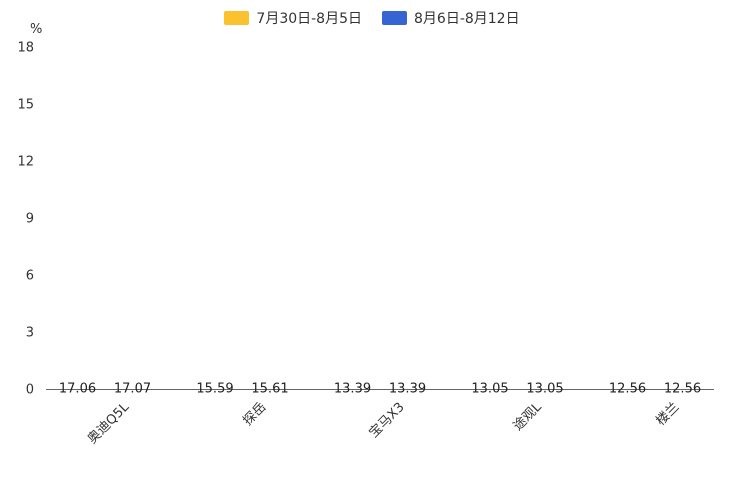 This screenshot has width=744, height=496. I want to click on legend-label: 8月6日-8月12日, so click(467, 19).